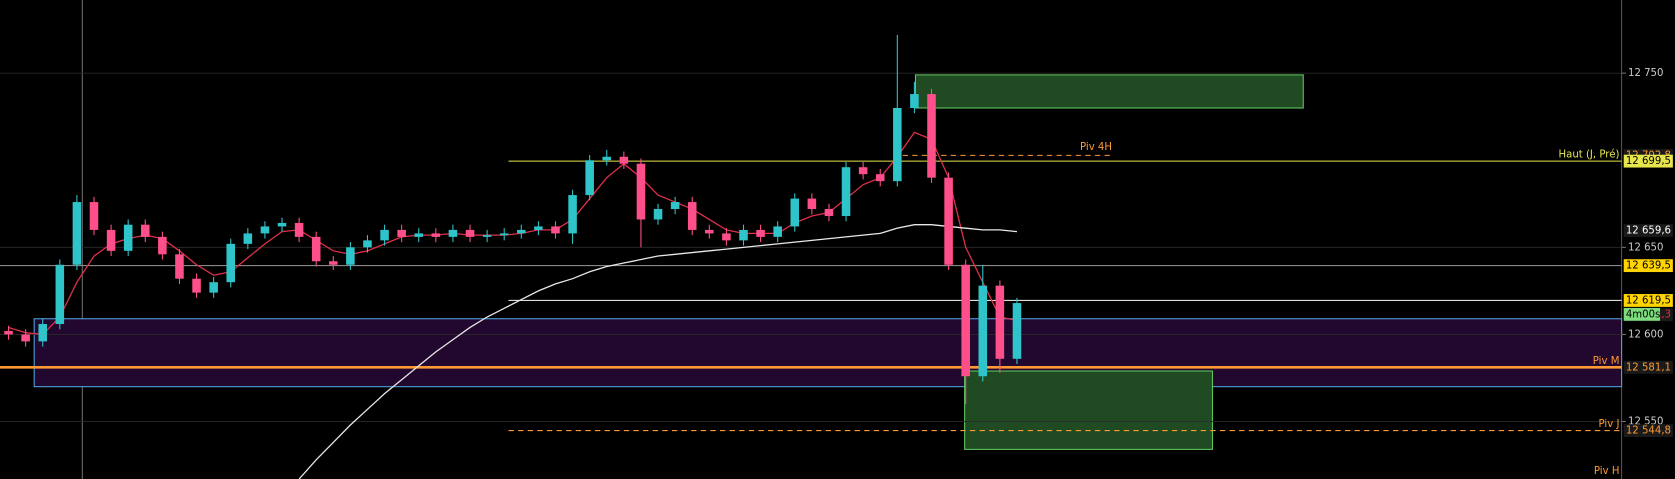  I want to click on level-name: Piv J, so click(1609, 424).